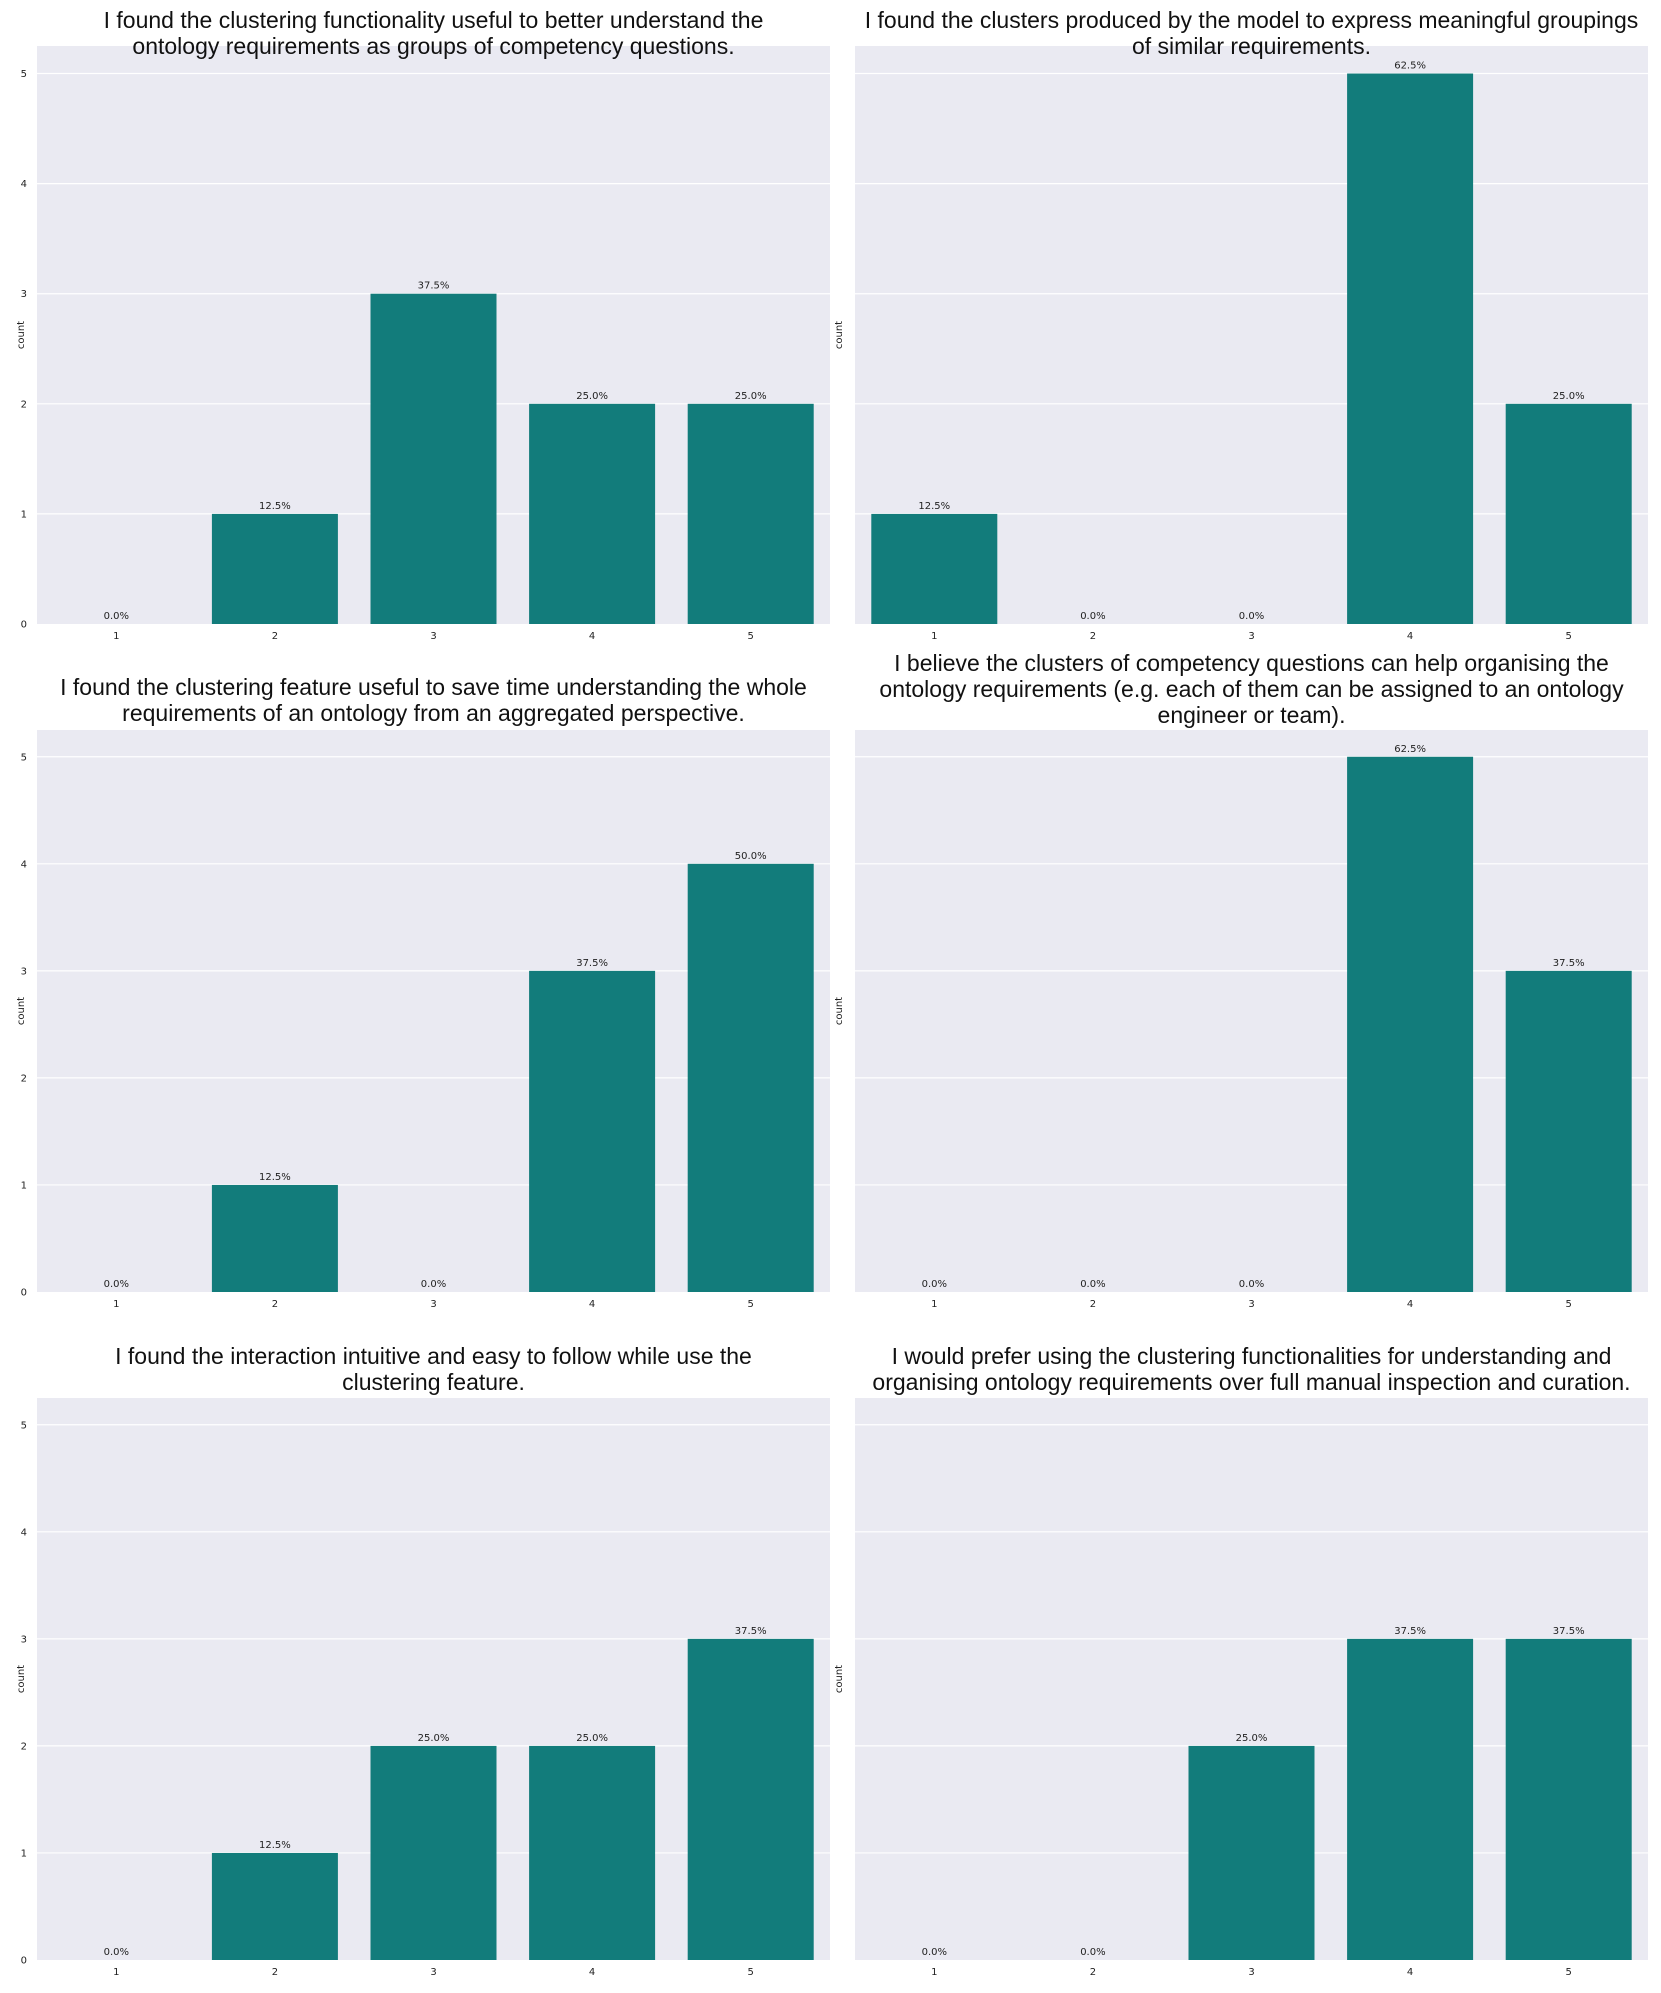 The height and width of the screenshot is (1993, 1661). I want to click on subplot-3: 0 1 2 3 4 5 count 0.0% 1 12.5% 2 0.0% 3 37.5% 4 50.0% 5, so click(420, 1026).